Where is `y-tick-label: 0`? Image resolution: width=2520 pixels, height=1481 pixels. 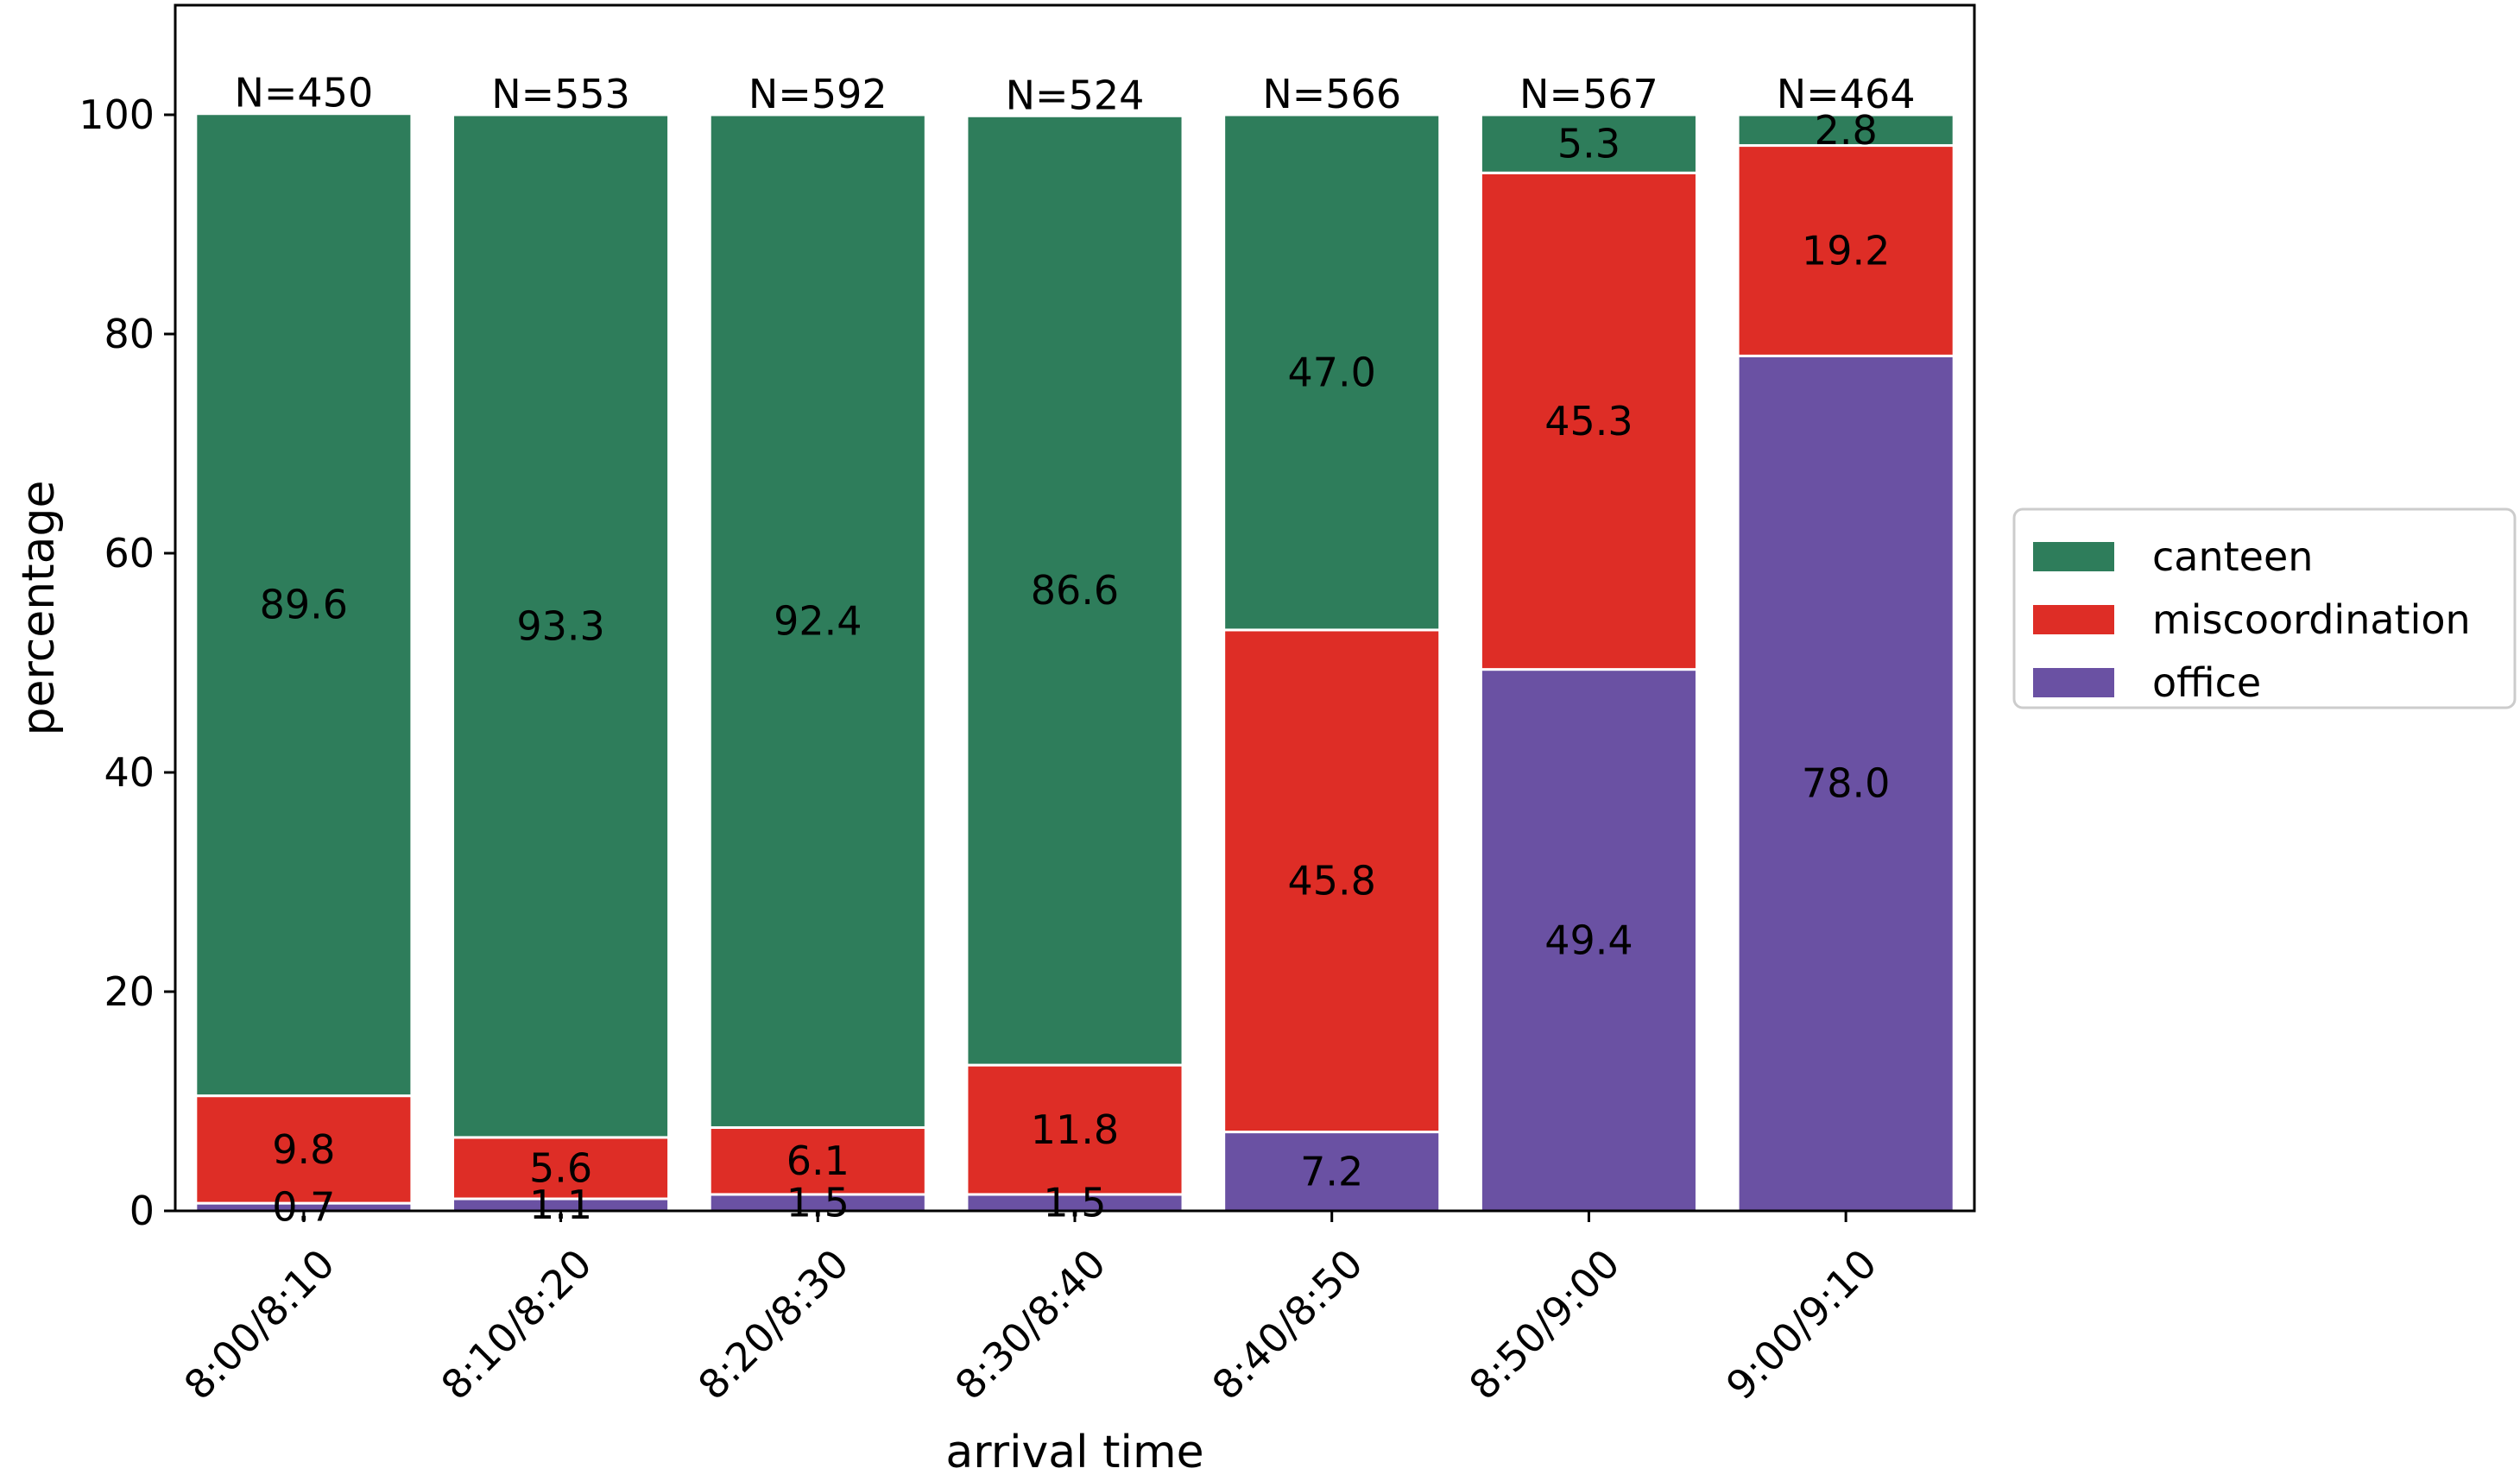
y-tick-label: 0 is located at coordinates (142, 1211).